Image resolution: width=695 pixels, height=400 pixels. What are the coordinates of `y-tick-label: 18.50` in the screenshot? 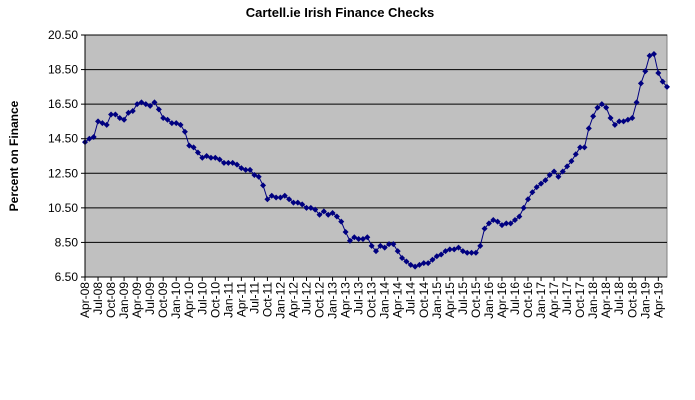 It's located at (63, 70).